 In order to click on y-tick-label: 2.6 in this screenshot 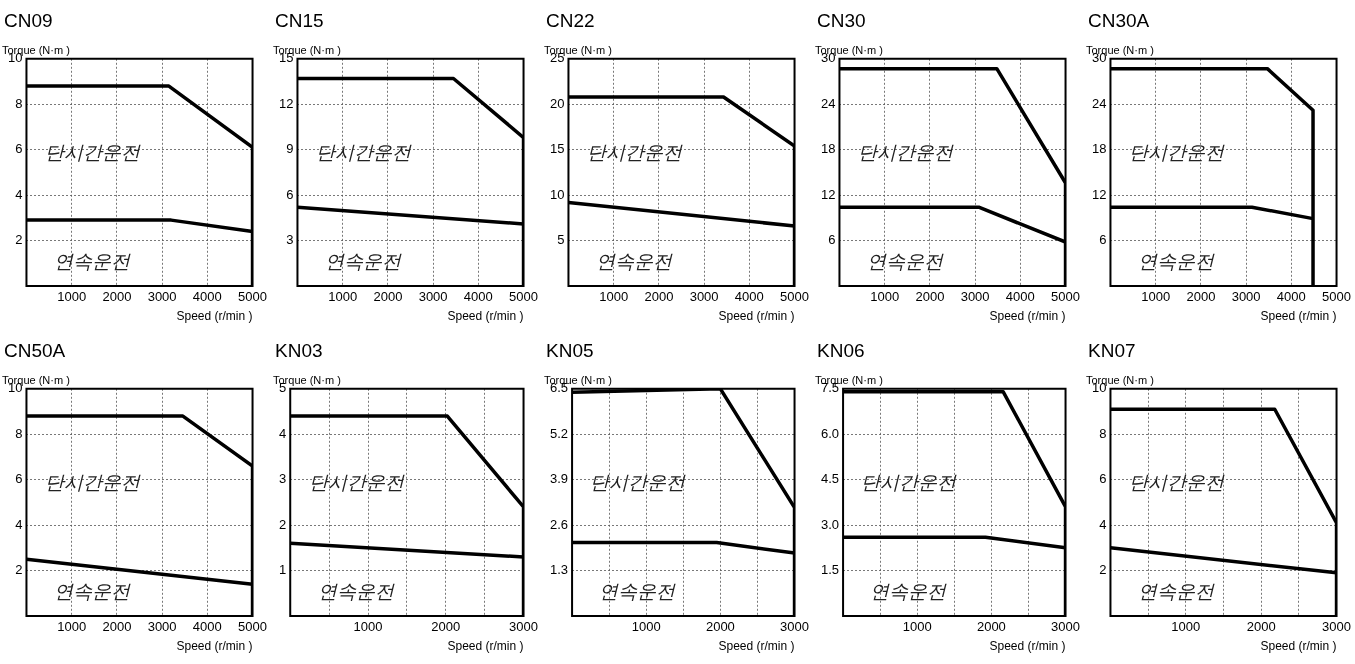, I will do `click(559, 524)`.